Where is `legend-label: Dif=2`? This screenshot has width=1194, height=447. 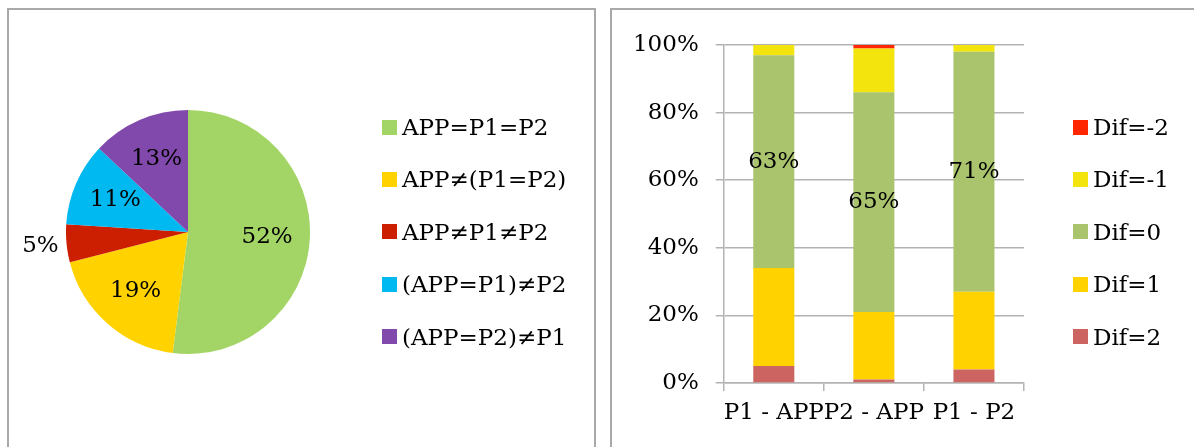 legend-label: Dif=2 is located at coordinates (1127, 336).